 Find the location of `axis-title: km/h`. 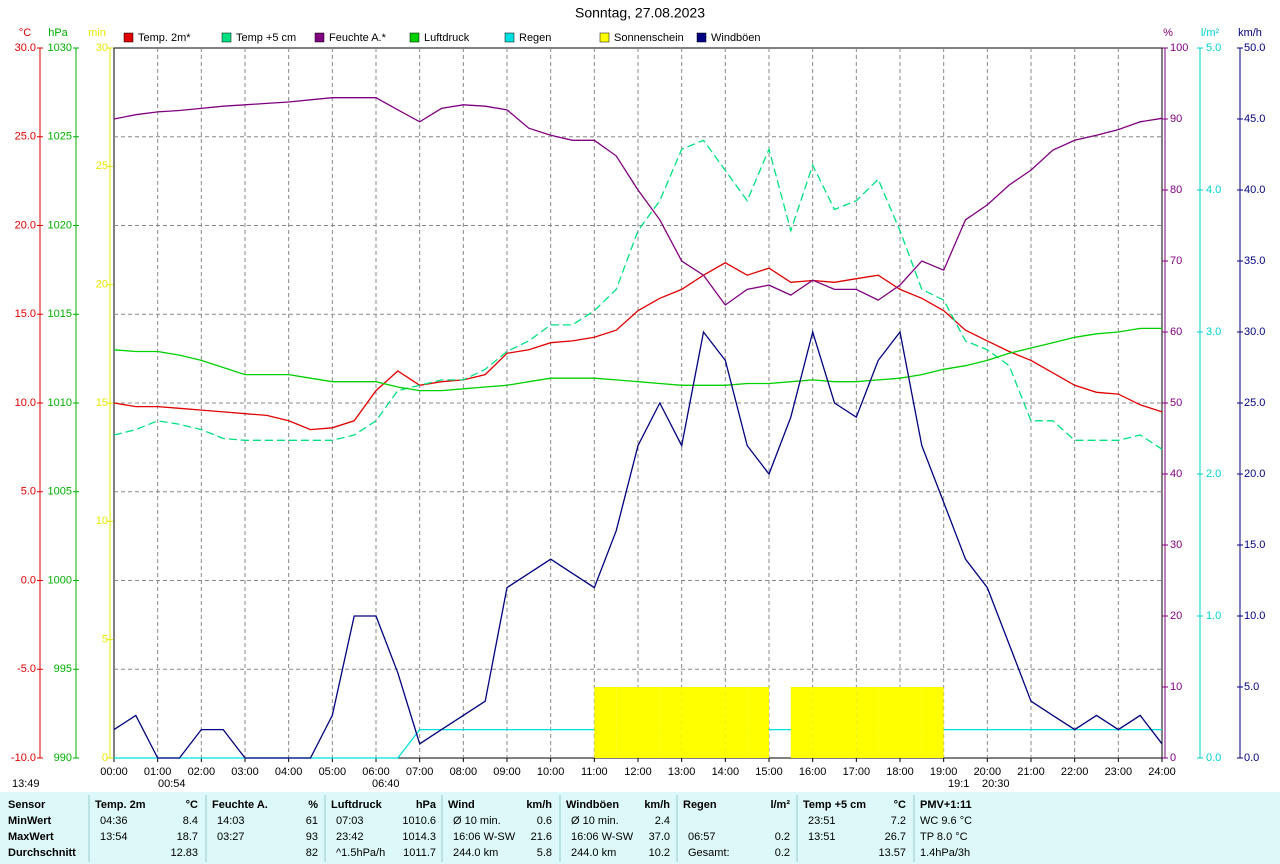

axis-title: km/h is located at coordinates (1250, 33).